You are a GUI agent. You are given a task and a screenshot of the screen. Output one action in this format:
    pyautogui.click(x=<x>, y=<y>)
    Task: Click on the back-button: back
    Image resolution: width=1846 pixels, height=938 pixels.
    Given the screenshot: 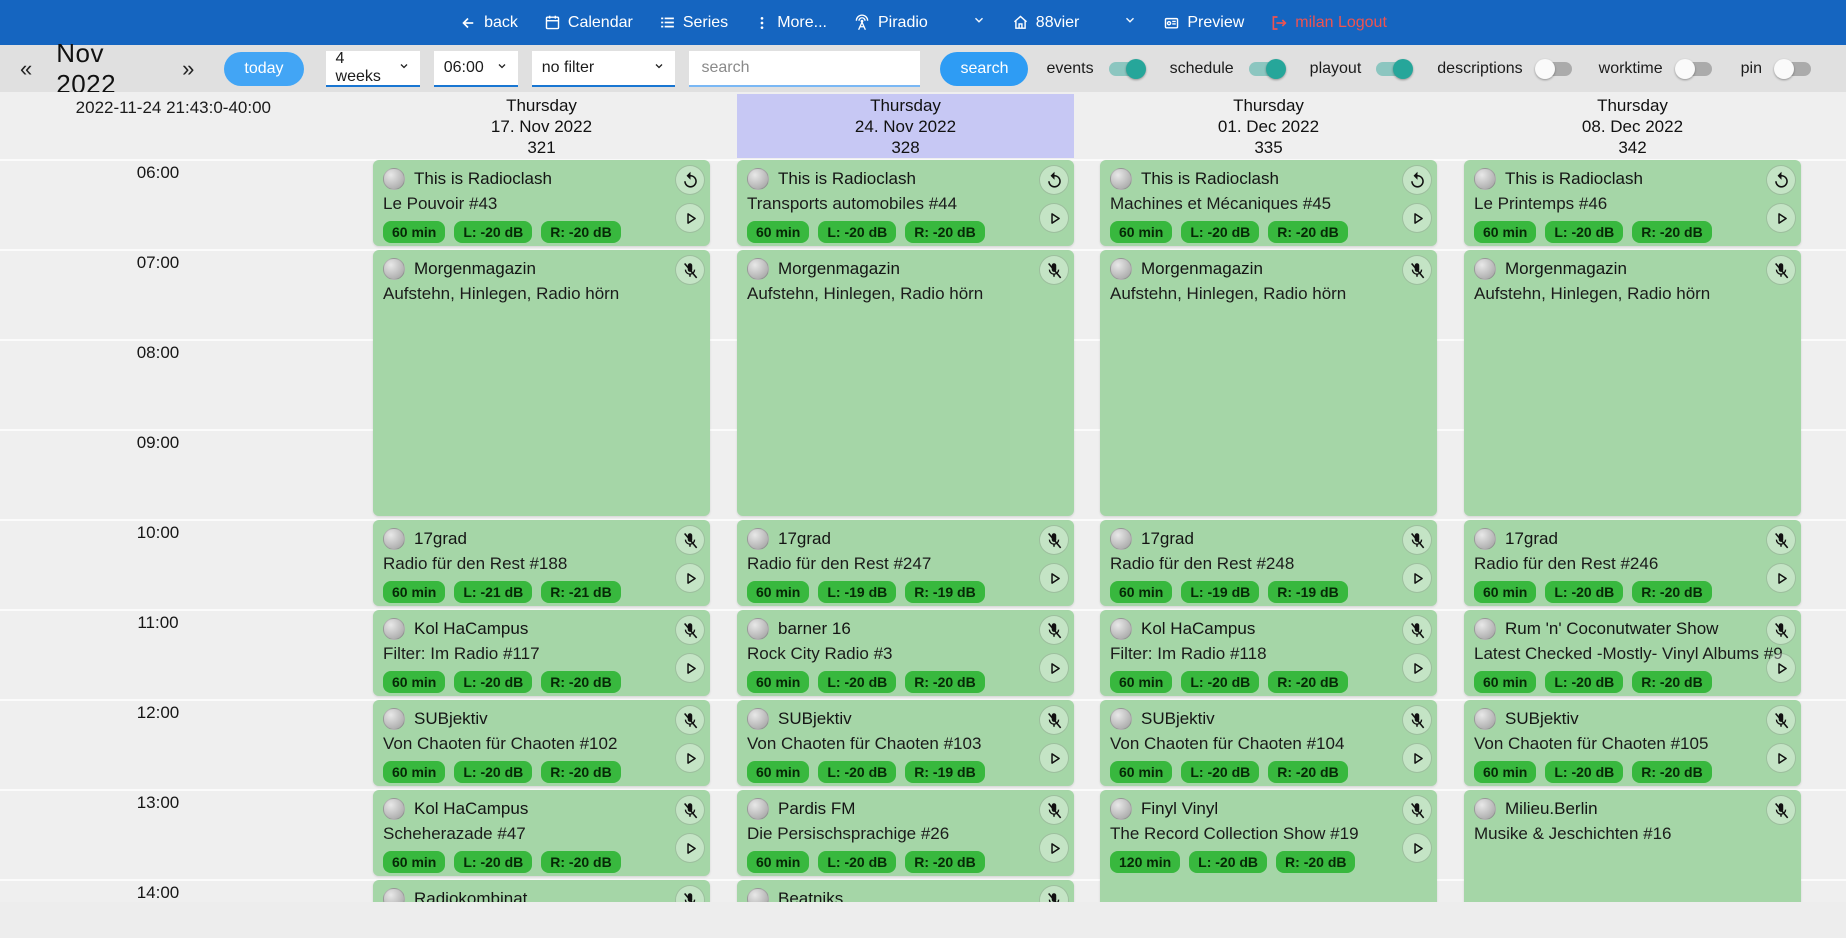 What is the action you would take?
    pyautogui.click(x=488, y=23)
    